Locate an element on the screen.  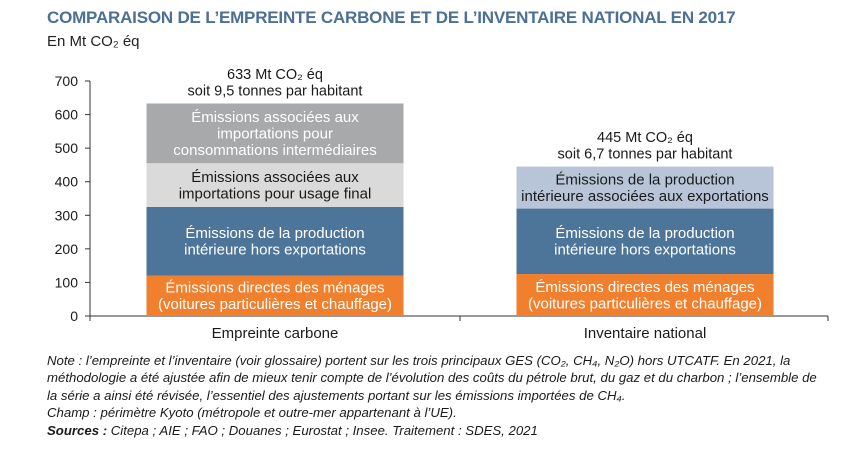
x-category-label: Empreinte carbone is located at coordinates (275, 333).